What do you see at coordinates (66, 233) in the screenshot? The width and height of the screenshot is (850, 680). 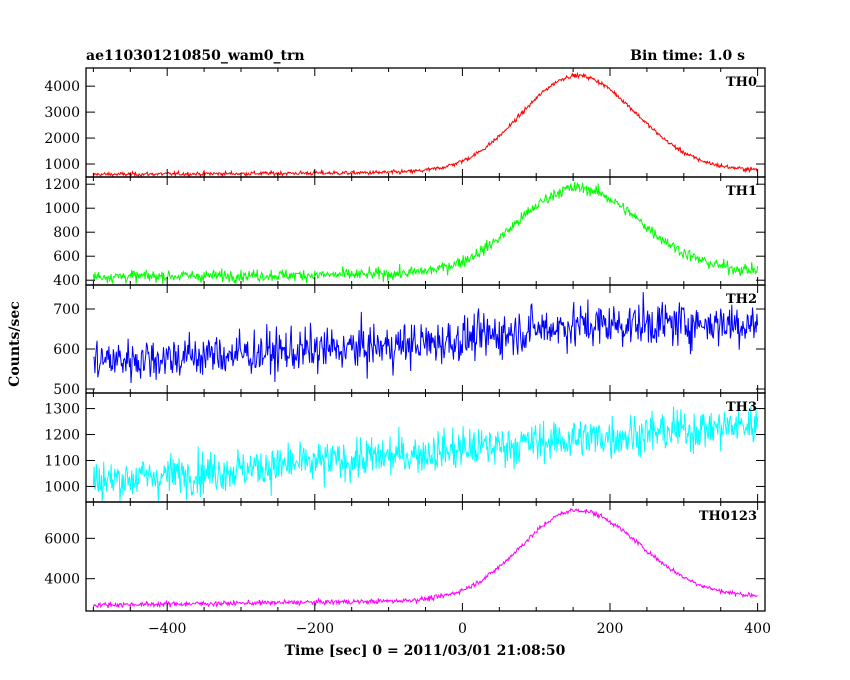 I see `y-tick-label: 800` at bounding box center [66, 233].